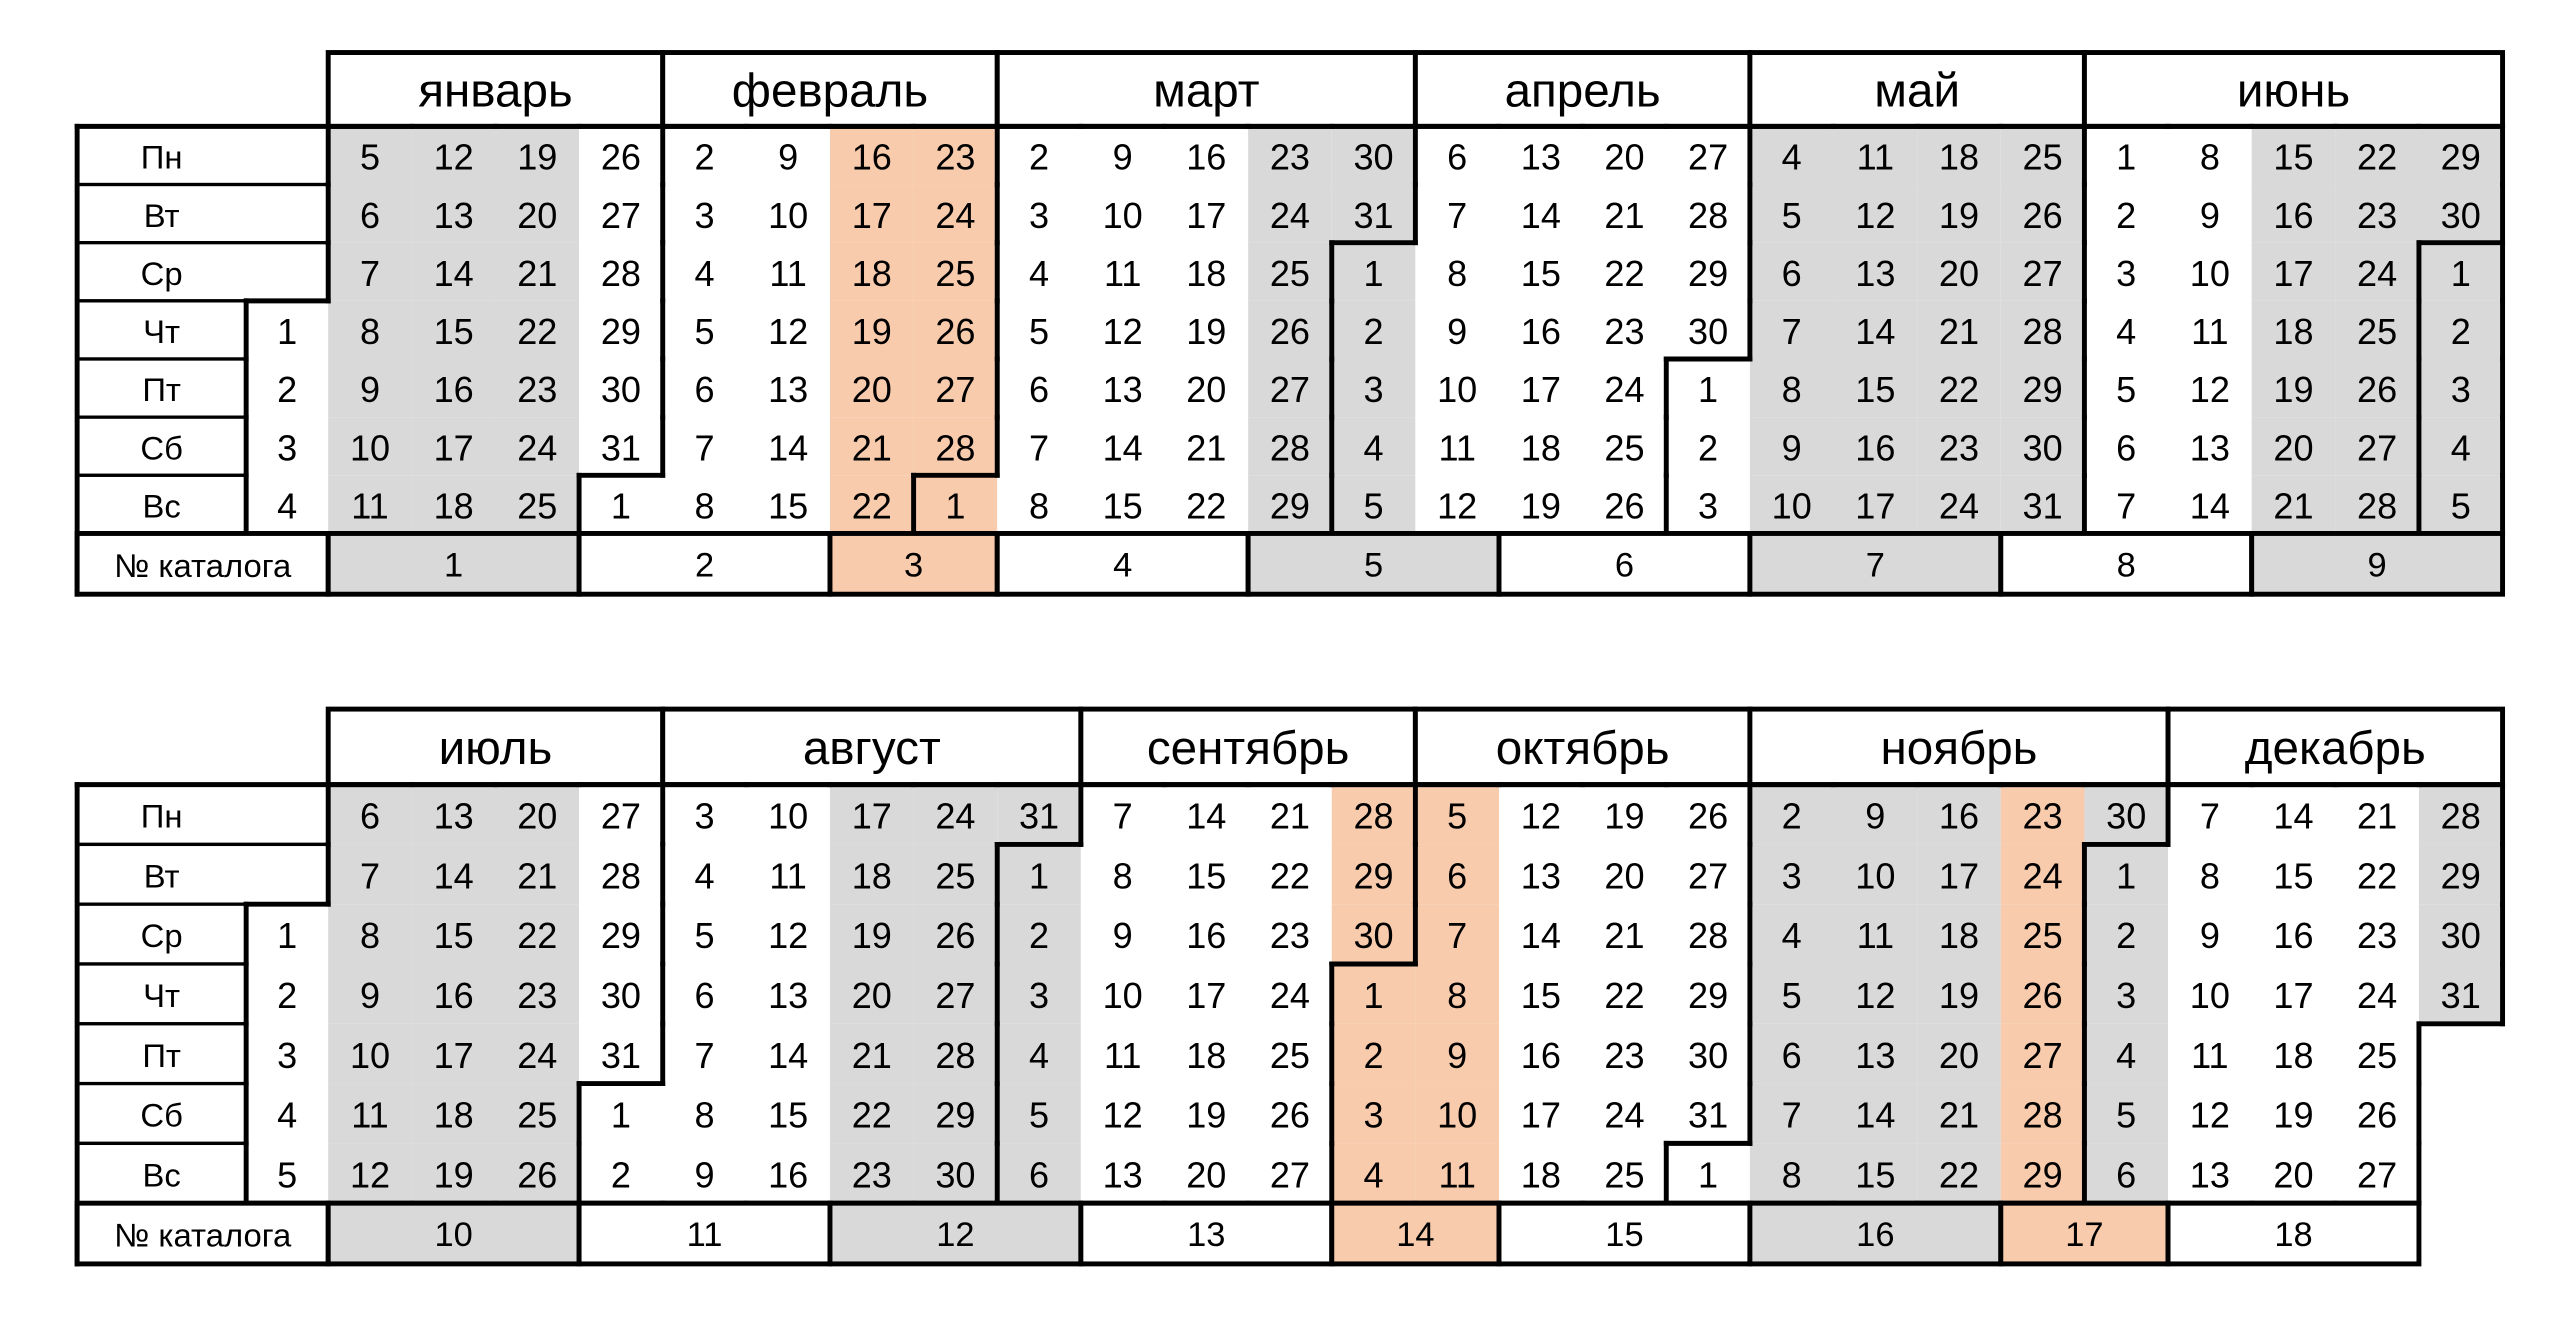  What do you see at coordinates (913, 565) in the screenshot?
I see `catalog-number: 3` at bounding box center [913, 565].